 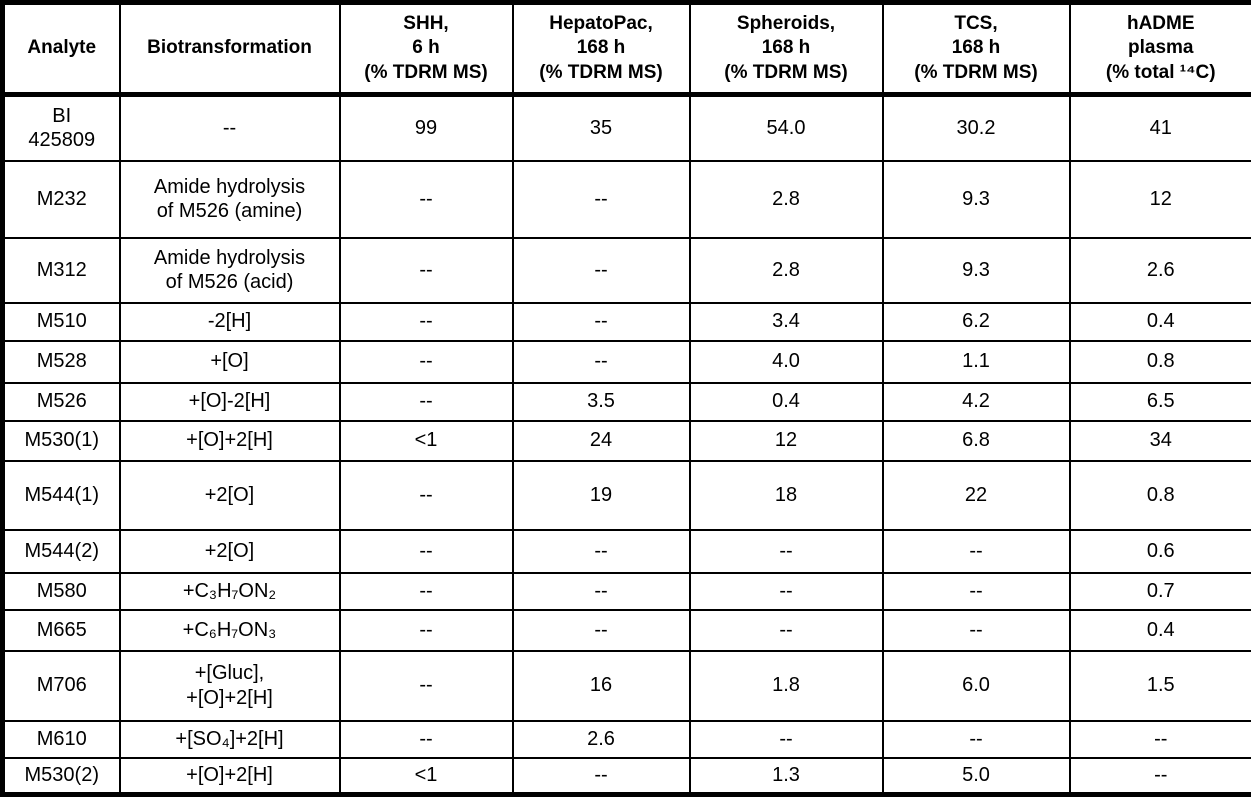 What do you see at coordinates (786, 685) in the screenshot?
I see `cell-spheroids: 1.8` at bounding box center [786, 685].